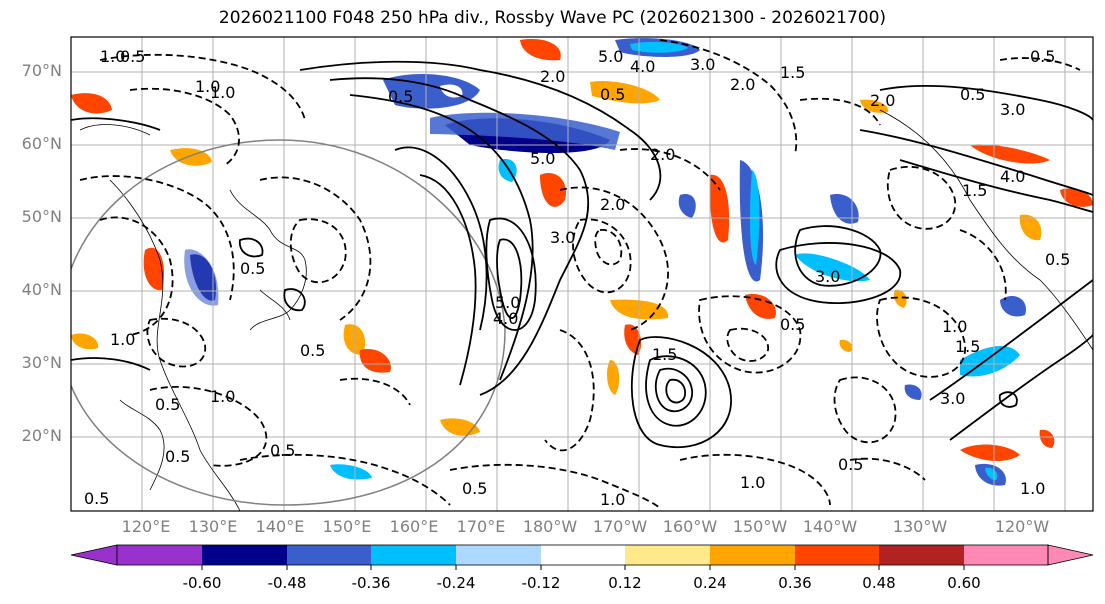  What do you see at coordinates (280, 526) in the screenshot?
I see `lon-label: 140°E` at bounding box center [280, 526].